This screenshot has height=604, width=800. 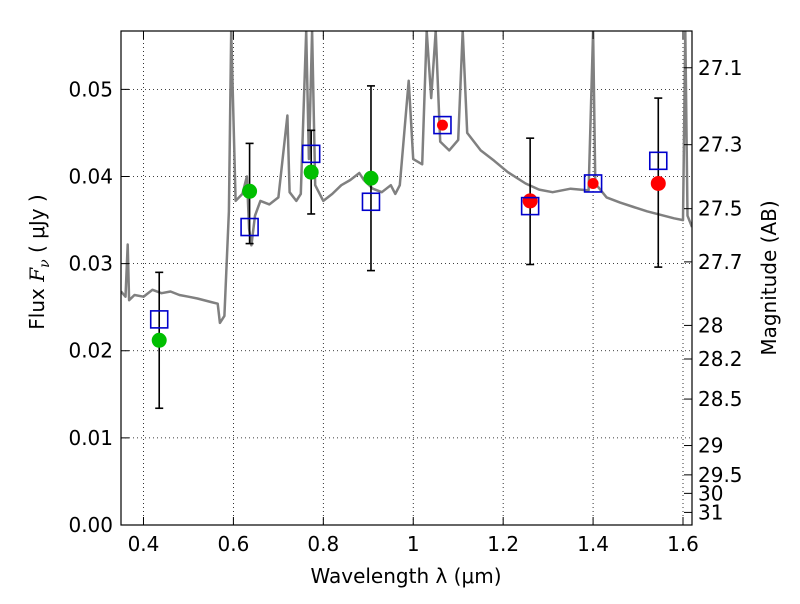 I want to click on mag-tick-label: 27.1, so click(x=720, y=68).